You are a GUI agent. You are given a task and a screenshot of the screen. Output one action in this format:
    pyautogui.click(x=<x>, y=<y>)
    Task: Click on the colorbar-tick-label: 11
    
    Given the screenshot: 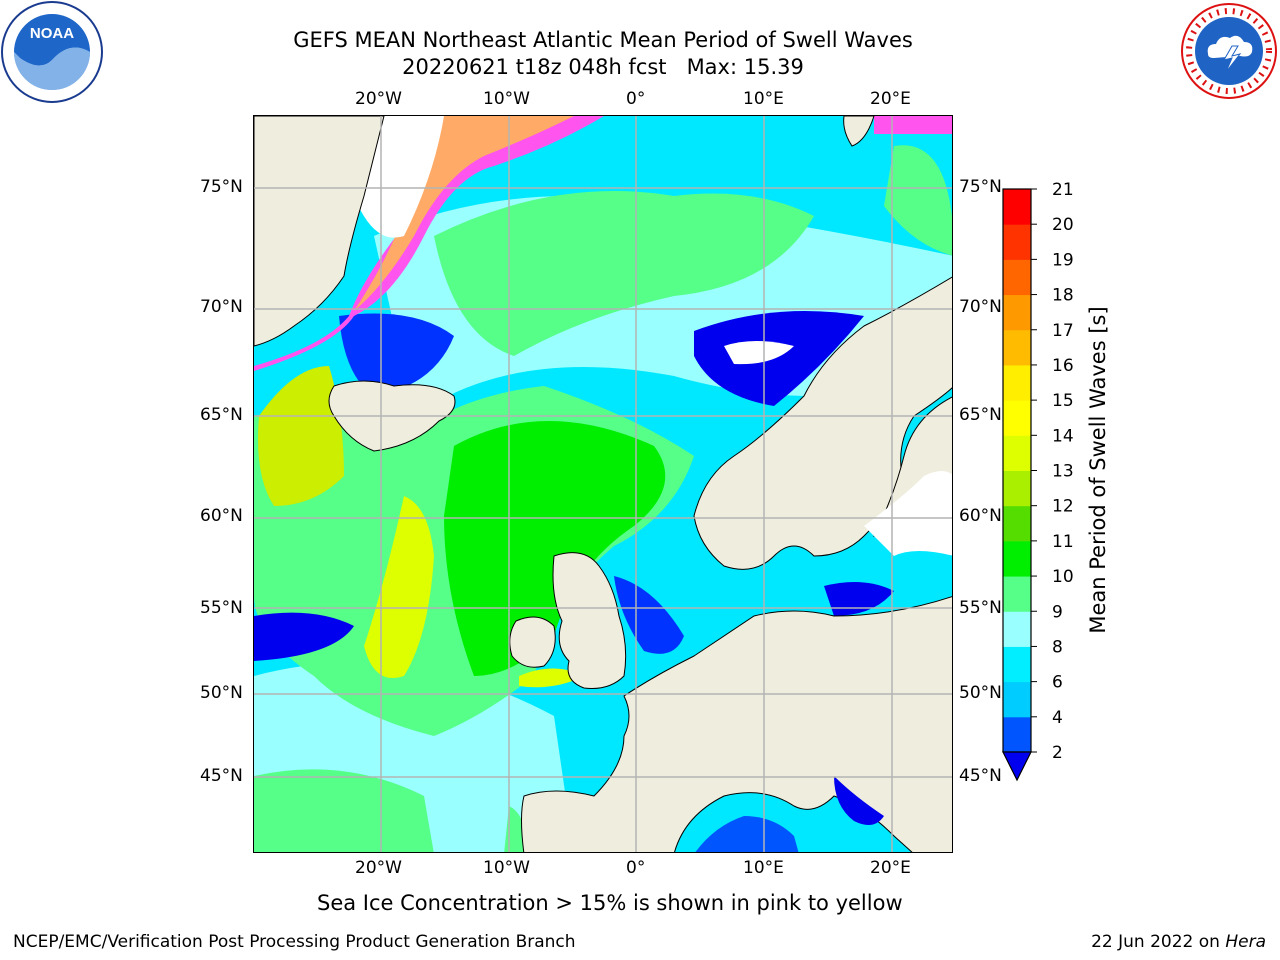 What is the action you would take?
    pyautogui.click(x=1063, y=542)
    